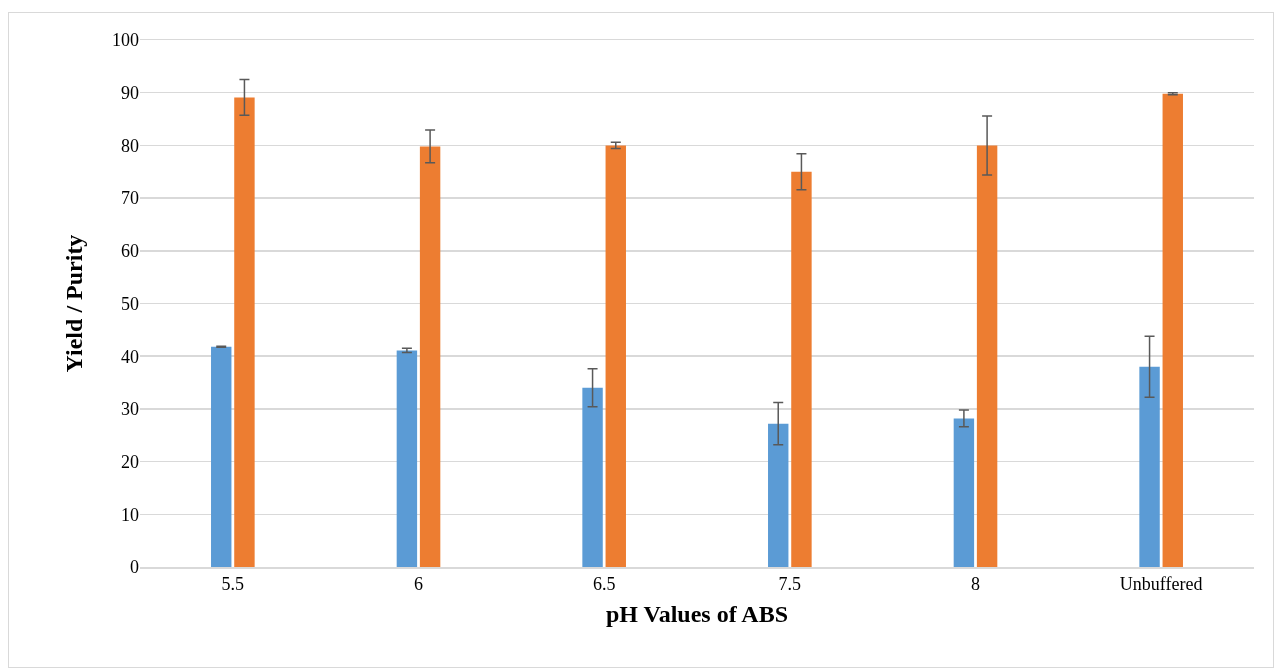 The width and height of the screenshot is (1284, 672). Describe the element at coordinates (134, 567) in the screenshot. I see `y-tick-label: 0` at that location.